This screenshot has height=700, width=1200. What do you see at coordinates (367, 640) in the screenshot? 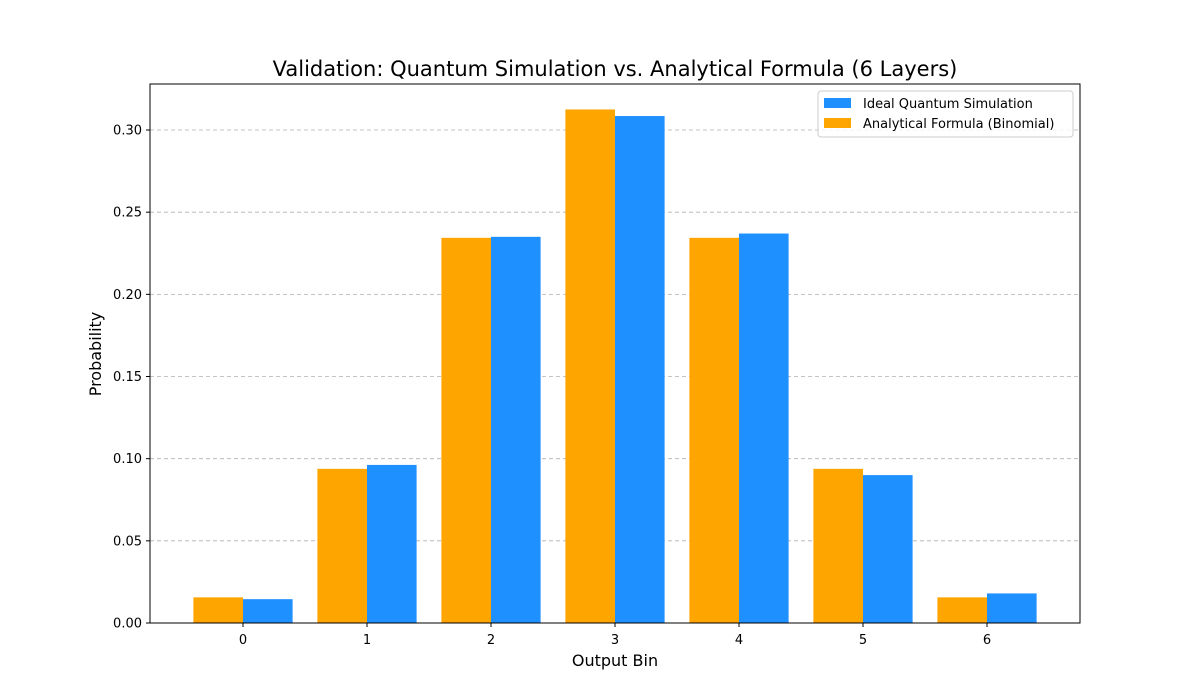
I see `x-tick-label: 1` at bounding box center [367, 640].